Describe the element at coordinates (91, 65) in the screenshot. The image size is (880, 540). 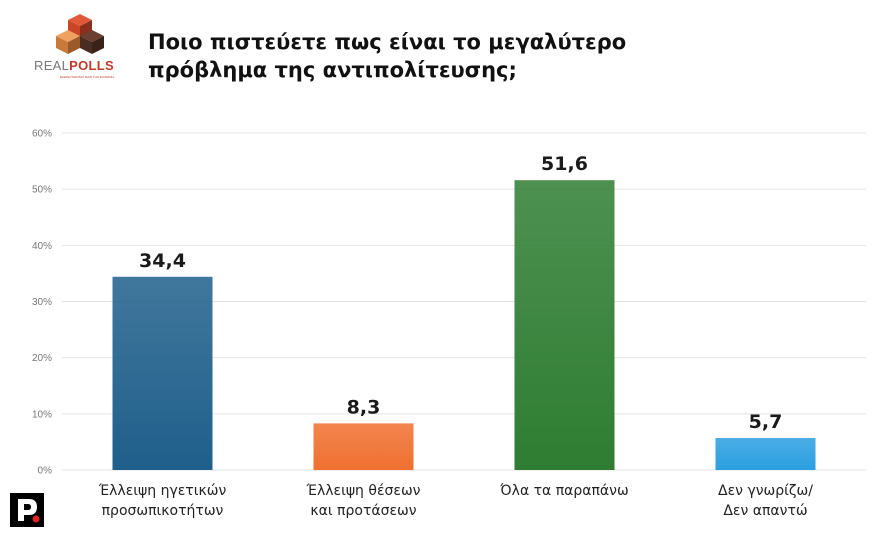
I see `brand-suffix: POLLS` at that location.